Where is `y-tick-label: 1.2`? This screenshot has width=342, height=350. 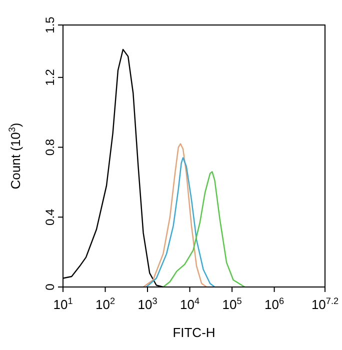 y-tick-label: 1.2 is located at coordinates (50, 77).